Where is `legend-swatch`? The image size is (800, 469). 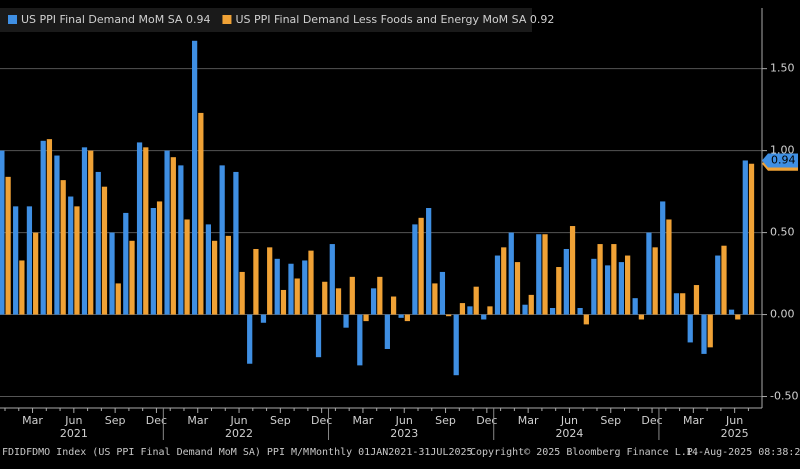 legend-swatch is located at coordinates (227, 19).